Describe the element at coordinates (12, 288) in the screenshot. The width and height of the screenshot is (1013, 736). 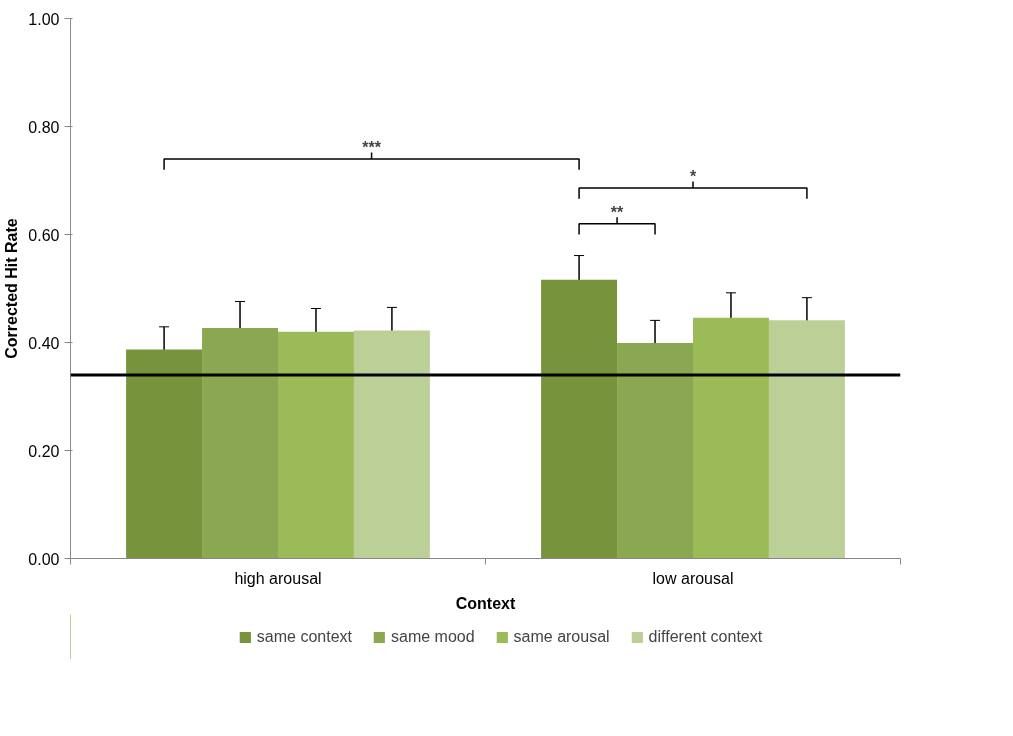
I see `y-axis-title: Corrected Hit Rate` at that location.